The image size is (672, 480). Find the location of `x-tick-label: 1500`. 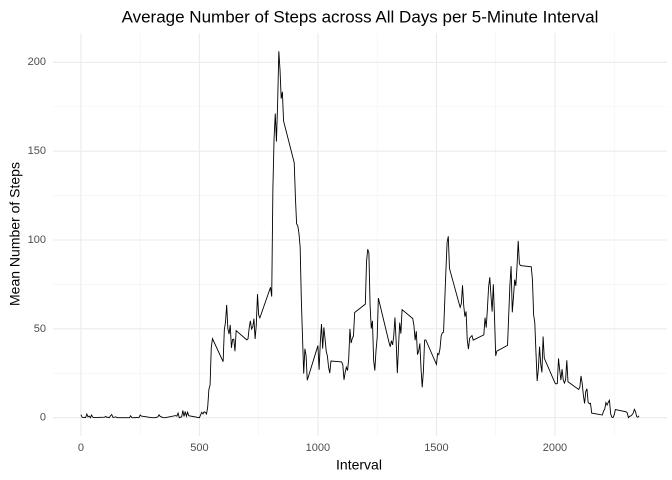

x-tick-label: 1500 is located at coordinates (436, 448).